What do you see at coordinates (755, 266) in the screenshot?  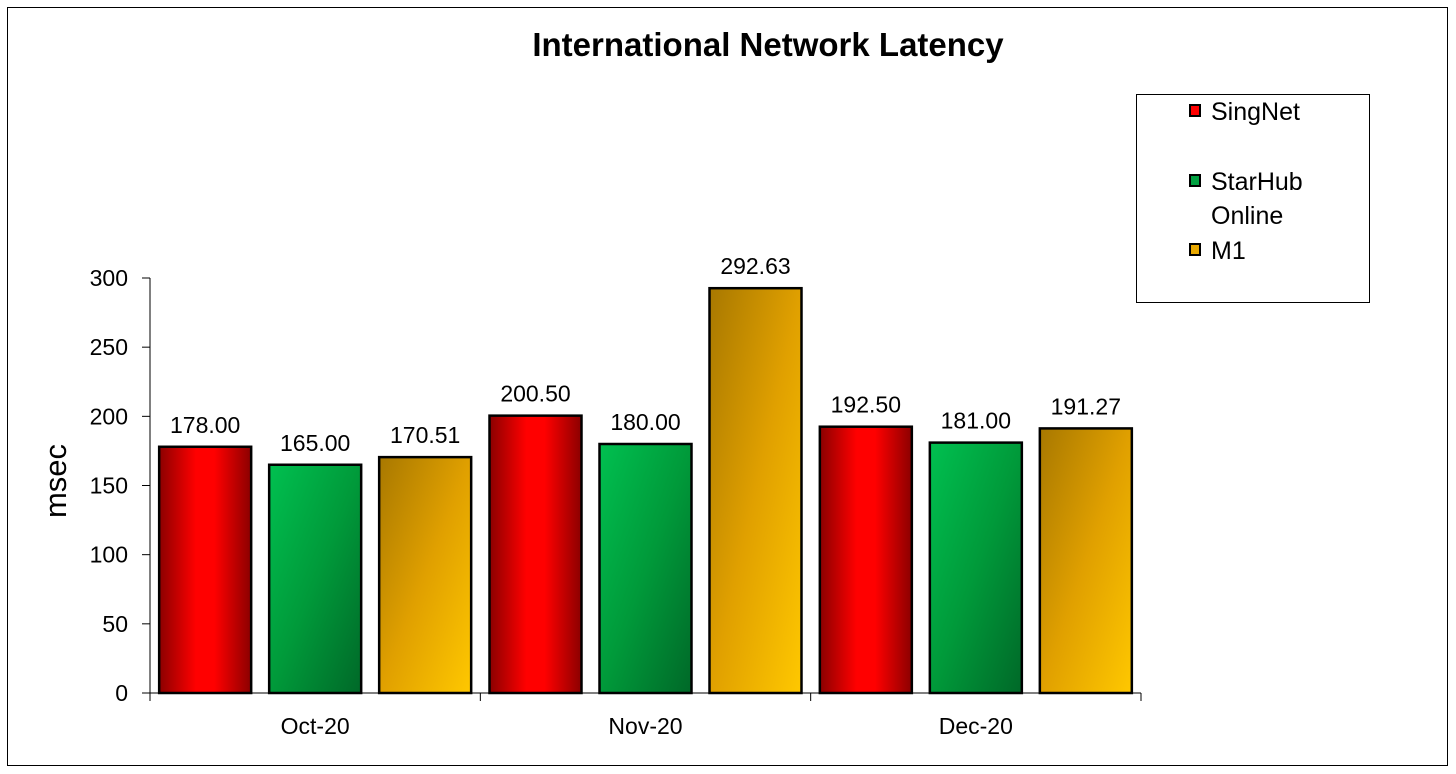 I see `data-label: 292.63` at bounding box center [755, 266].